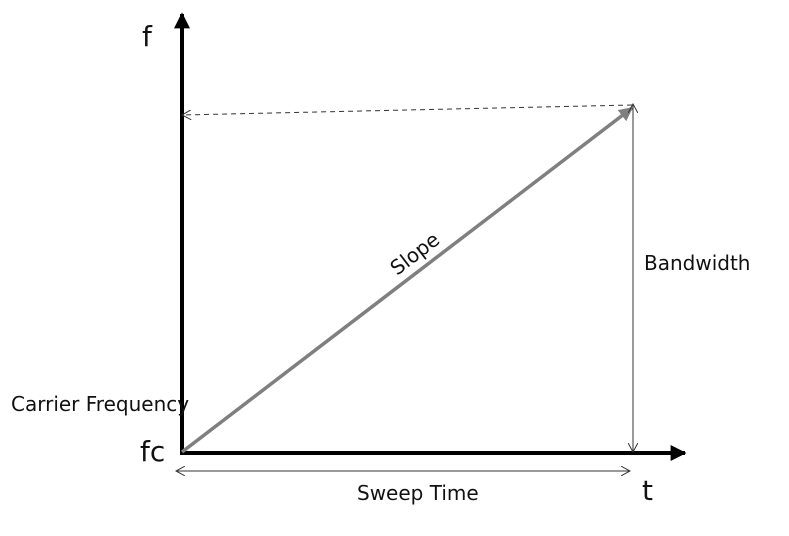  What do you see at coordinates (152, 451) in the screenshot?
I see `origin-fc-label: fc` at bounding box center [152, 451].